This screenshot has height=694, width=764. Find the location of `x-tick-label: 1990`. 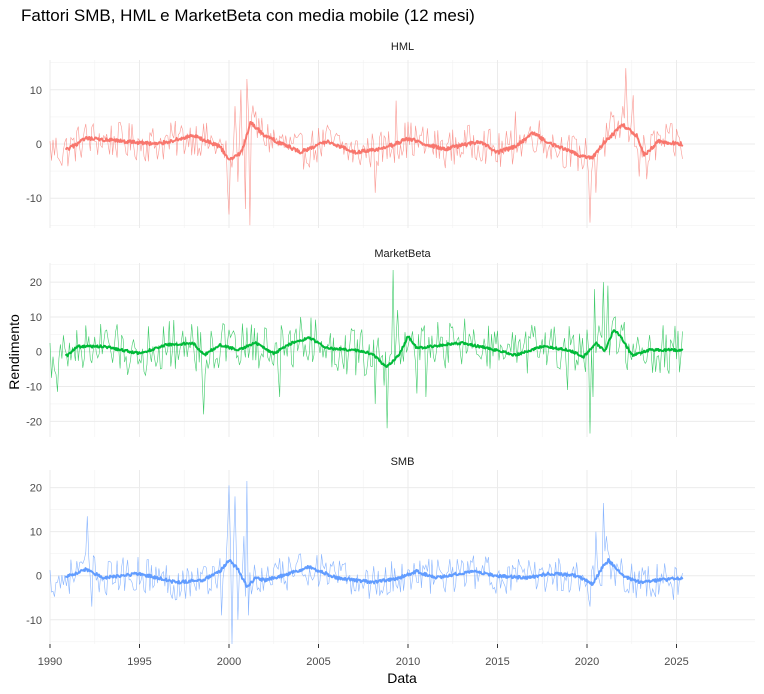

x-tick-label: 1990 is located at coordinates (50, 662).